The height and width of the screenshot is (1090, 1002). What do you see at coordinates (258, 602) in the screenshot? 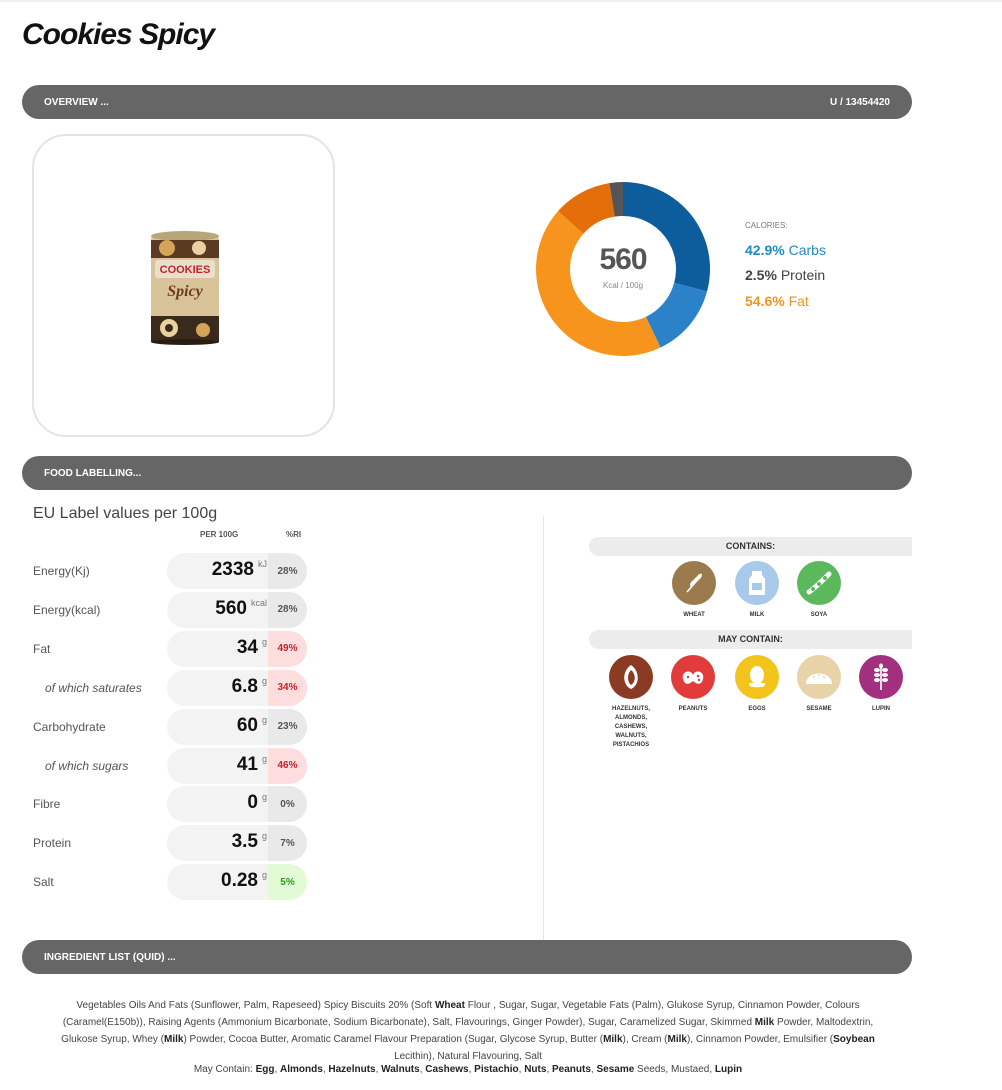
I see `nutrient-unit: kcal` at bounding box center [258, 602].